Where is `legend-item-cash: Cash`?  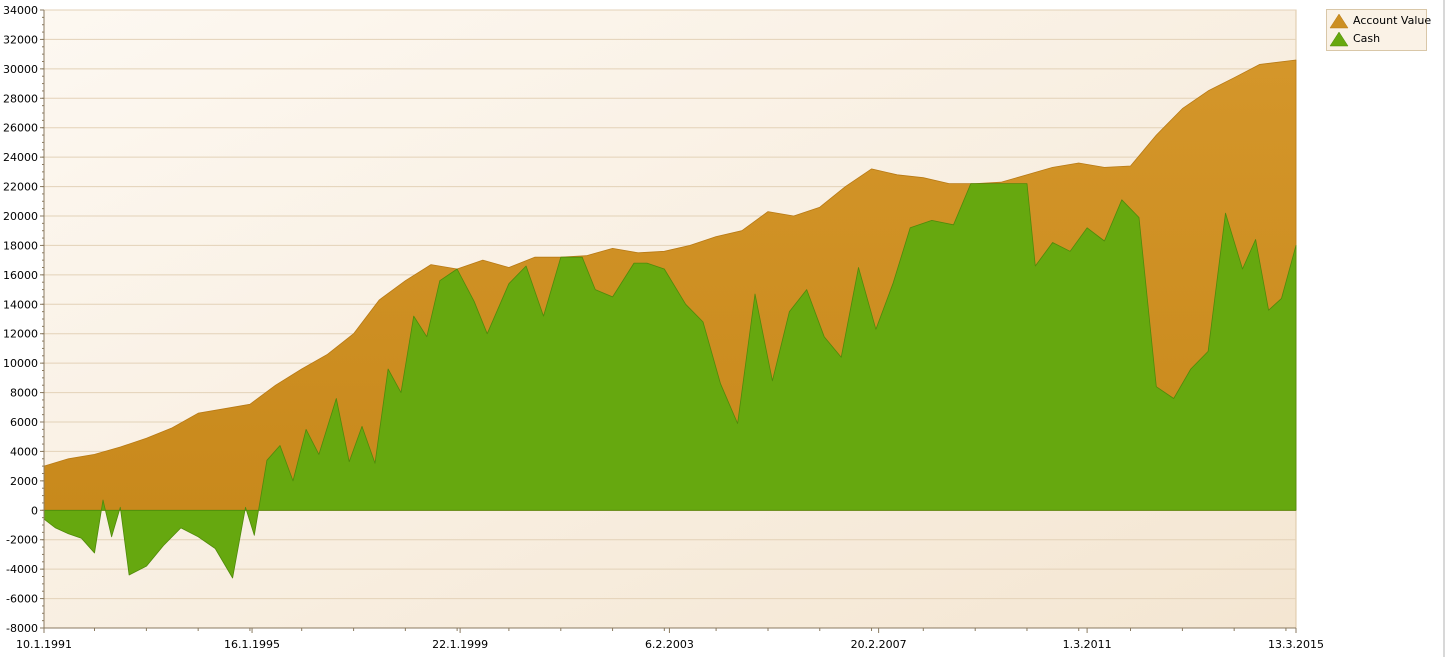
legend-item-cash: Cash is located at coordinates (1376, 39).